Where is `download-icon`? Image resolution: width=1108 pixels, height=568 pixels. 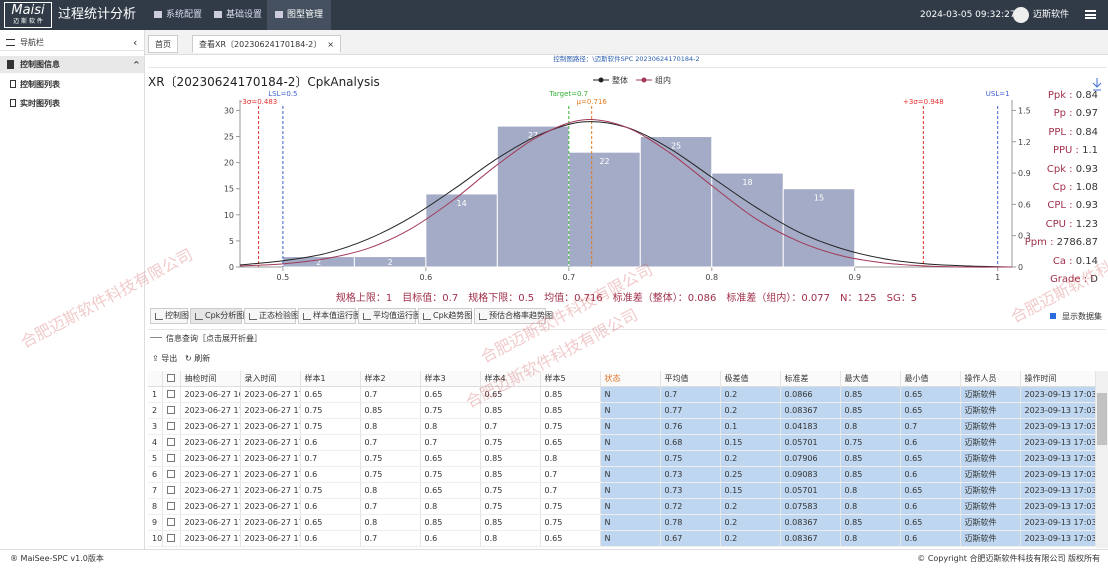 download-icon is located at coordinates (1097, 84).